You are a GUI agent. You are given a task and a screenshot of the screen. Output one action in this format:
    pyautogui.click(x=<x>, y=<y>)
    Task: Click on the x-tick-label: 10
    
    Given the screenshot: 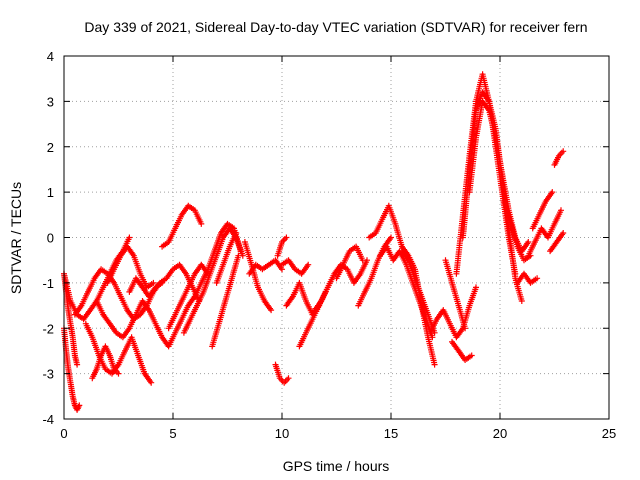 What is the action you would take?
    pyautogui.click(x=282, y=433)
    